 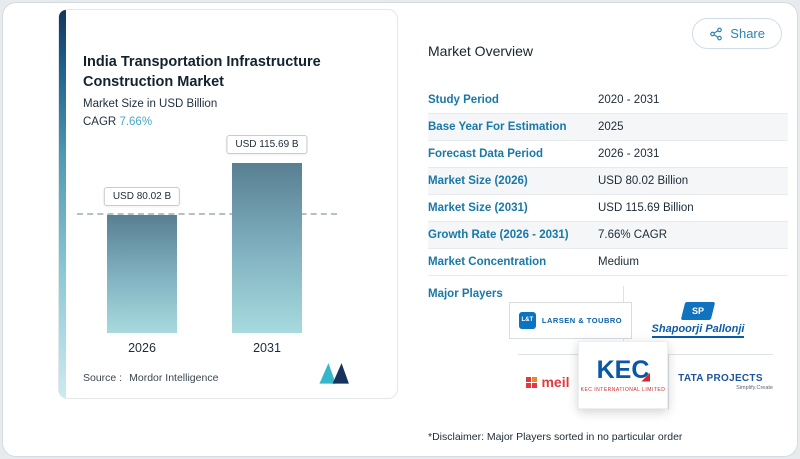 I want to click on row-label: Forecast Data Period, so click(x=486, y=154).